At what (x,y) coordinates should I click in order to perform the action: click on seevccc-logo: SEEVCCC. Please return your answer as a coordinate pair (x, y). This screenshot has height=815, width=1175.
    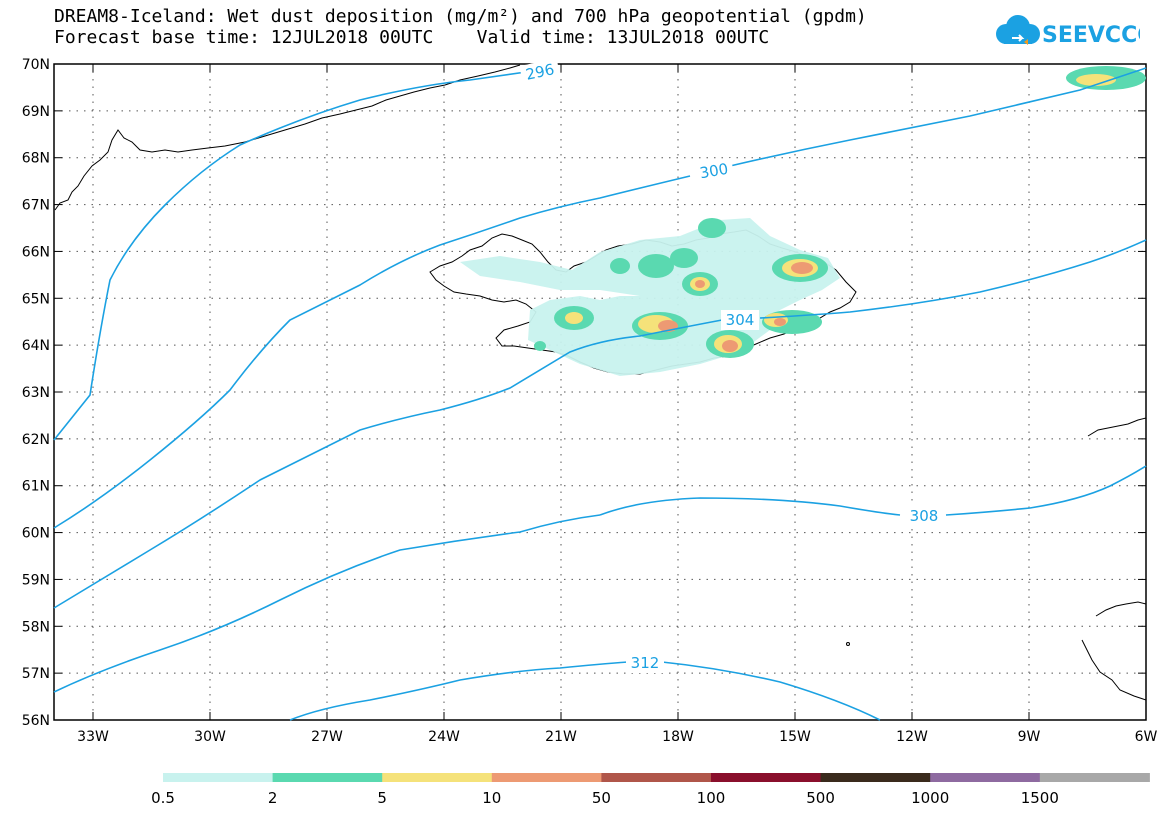
    Looking at the image, I should click on (1071, 34).